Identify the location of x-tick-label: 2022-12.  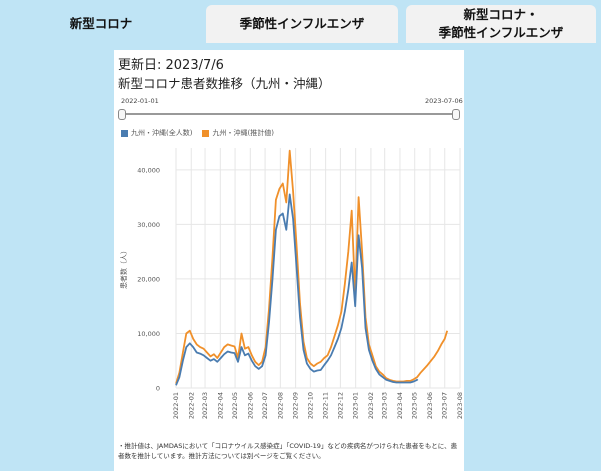
(340, 405).